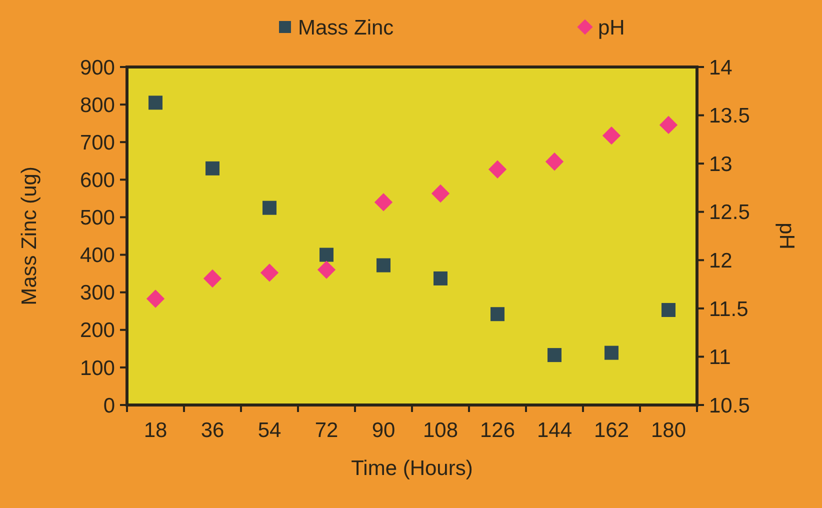 The height and width of the screenshot is (508, 822). I want to click on y2-tick-label: 14, so click(721, 68).